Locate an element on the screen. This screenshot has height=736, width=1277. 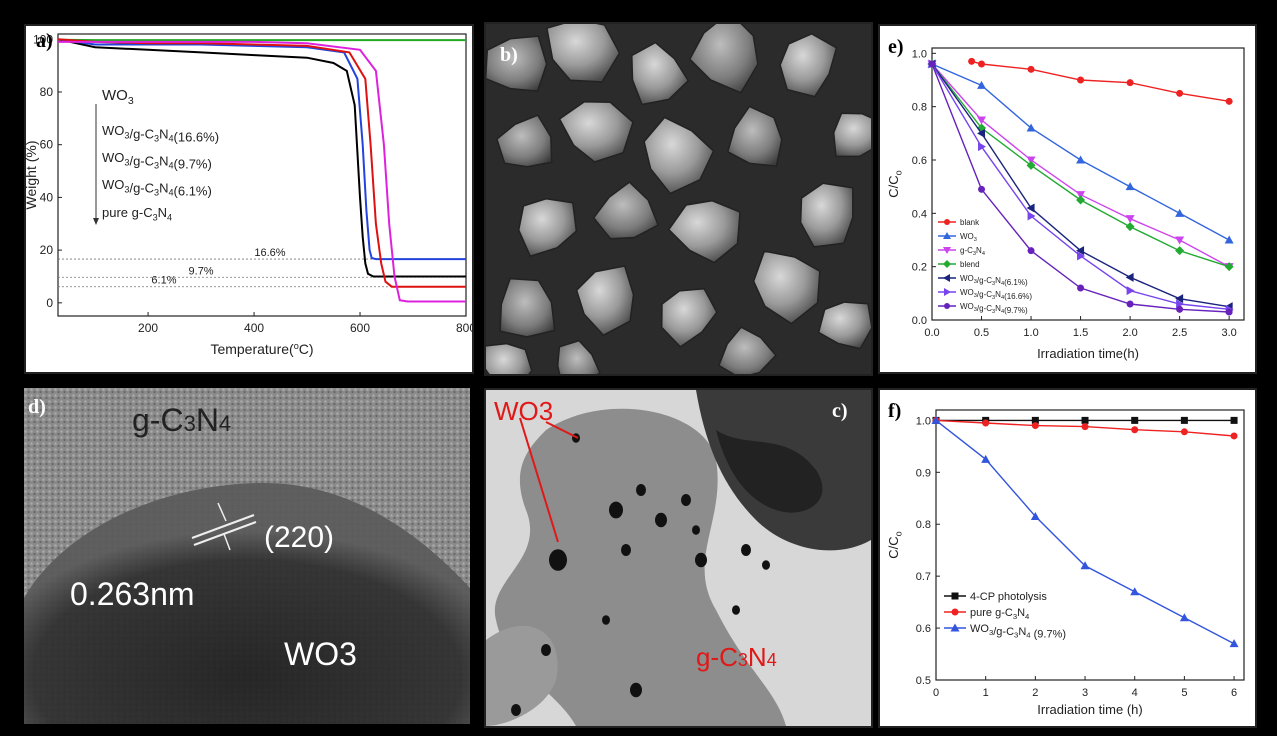
x-axis-label: Irradiation time(h) is located at coordinates (1088, 353).